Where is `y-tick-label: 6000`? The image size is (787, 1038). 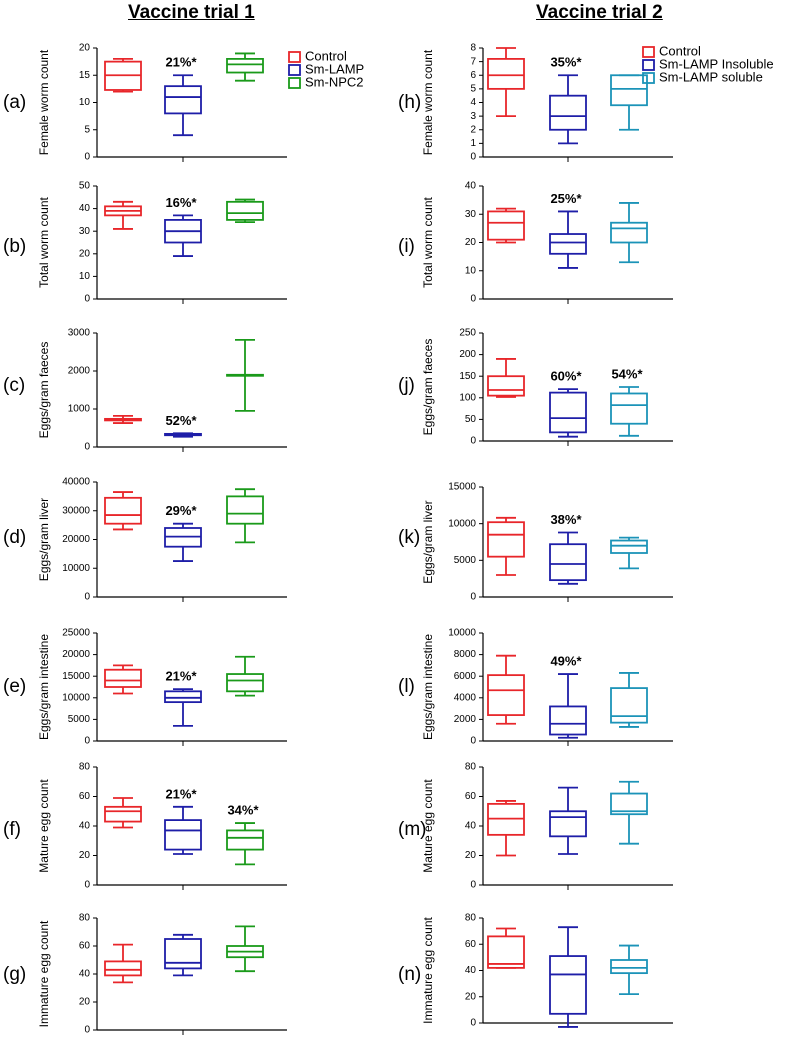 y-tick-label: 6000 is located at coordinates (465, 676).